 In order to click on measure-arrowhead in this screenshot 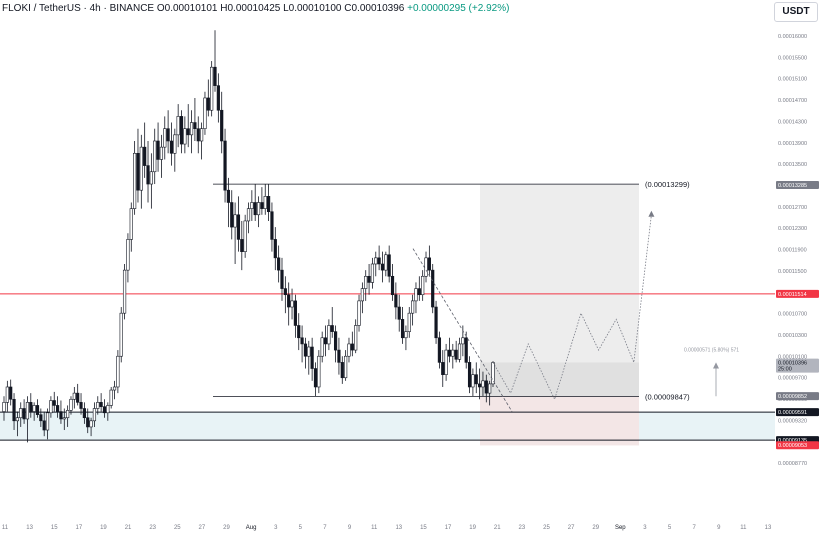, I will do `click(716, 365)`.